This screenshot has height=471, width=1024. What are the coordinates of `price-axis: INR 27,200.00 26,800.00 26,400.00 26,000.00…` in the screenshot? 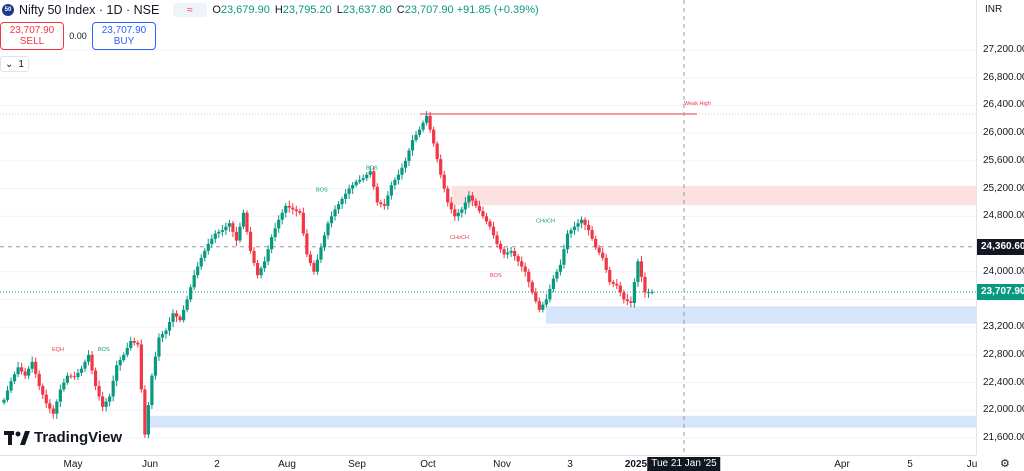 It's located at (1000, 227).